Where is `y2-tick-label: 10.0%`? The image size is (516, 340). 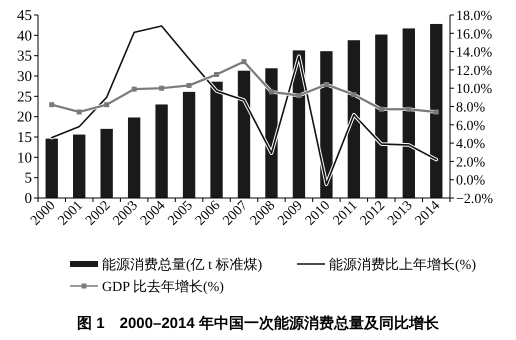
y2-tick-label: 10.0% is located at coordinates (474, 90).